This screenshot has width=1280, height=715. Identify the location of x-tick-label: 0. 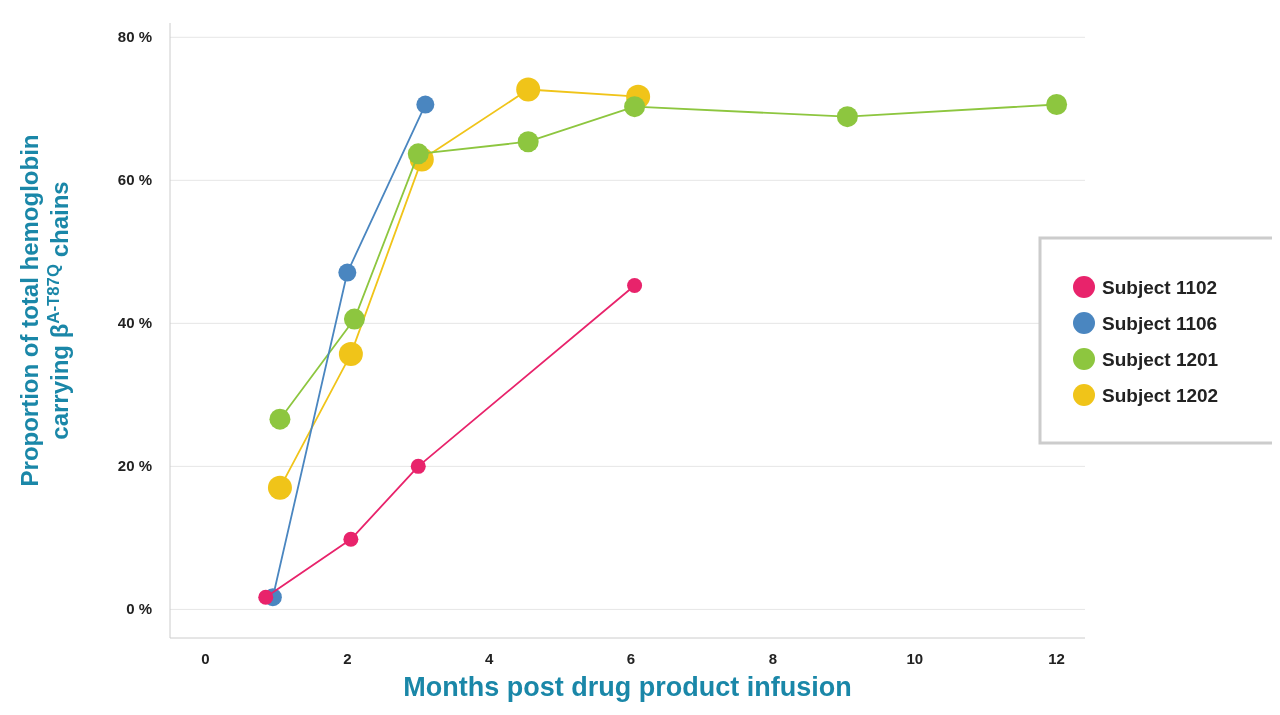
(205, 658).